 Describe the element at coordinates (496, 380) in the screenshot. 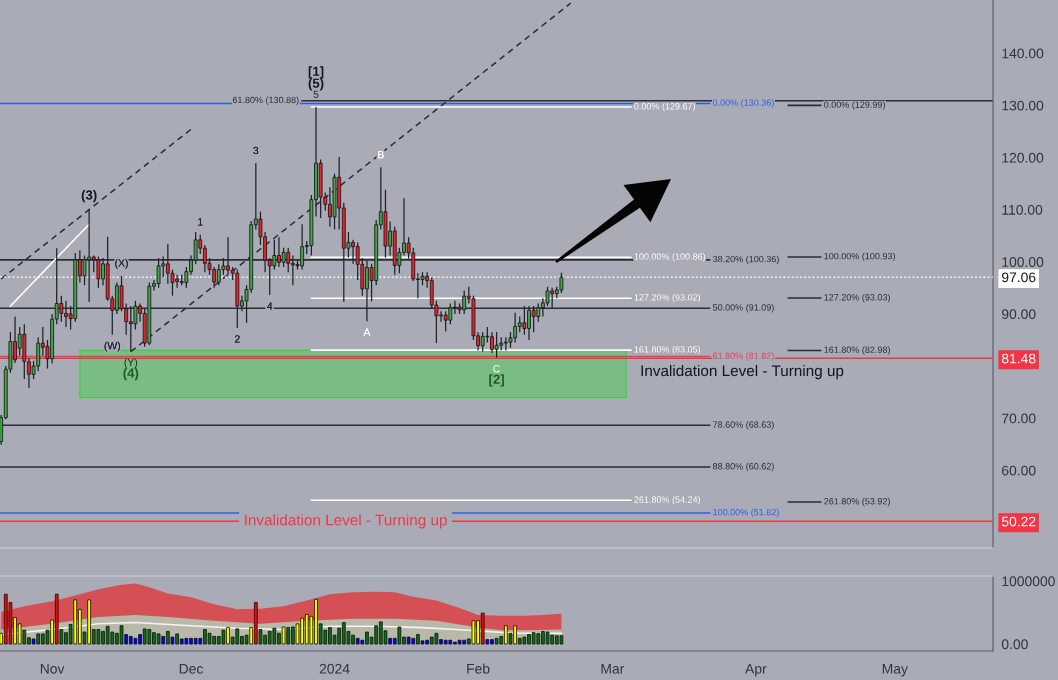

I see `annotation: [2]` at that location.